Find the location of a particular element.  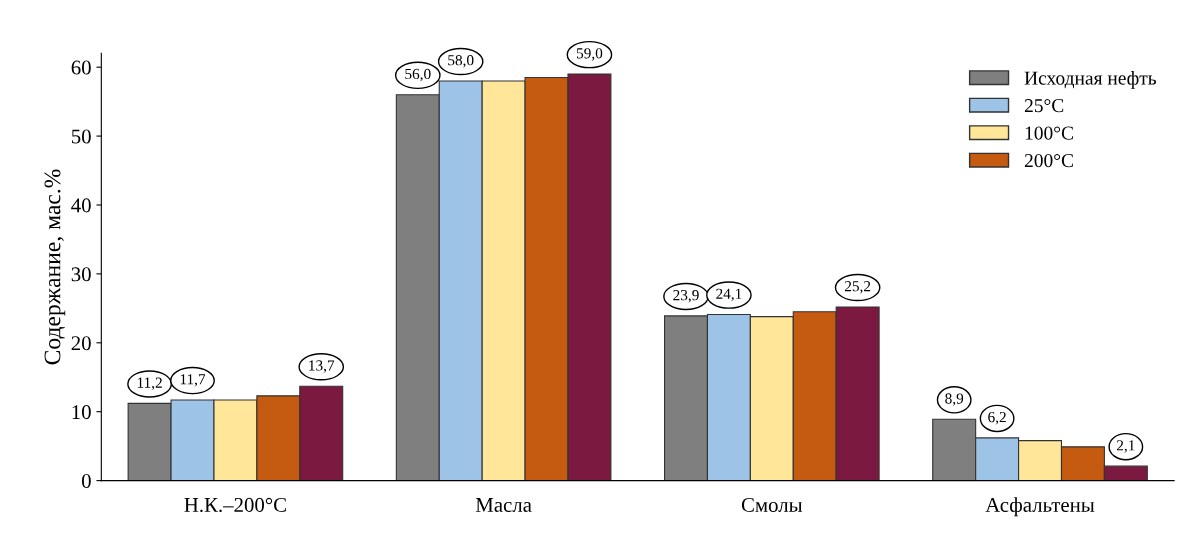

data-label: 2,1 is located at coordinates (1125, 446).